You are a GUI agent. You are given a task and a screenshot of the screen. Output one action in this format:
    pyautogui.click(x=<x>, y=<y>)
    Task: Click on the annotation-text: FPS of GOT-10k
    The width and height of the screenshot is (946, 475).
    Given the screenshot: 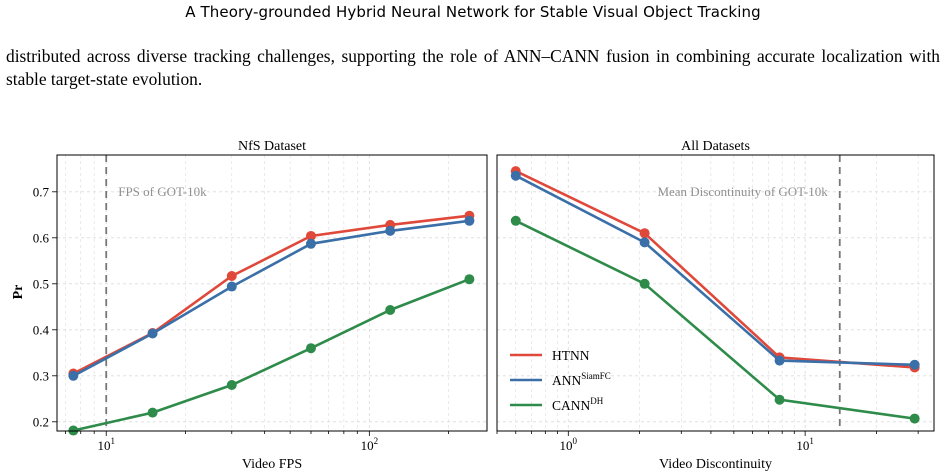 What is the action you would take?
    pyautogui.click(x=162, y=191)
    